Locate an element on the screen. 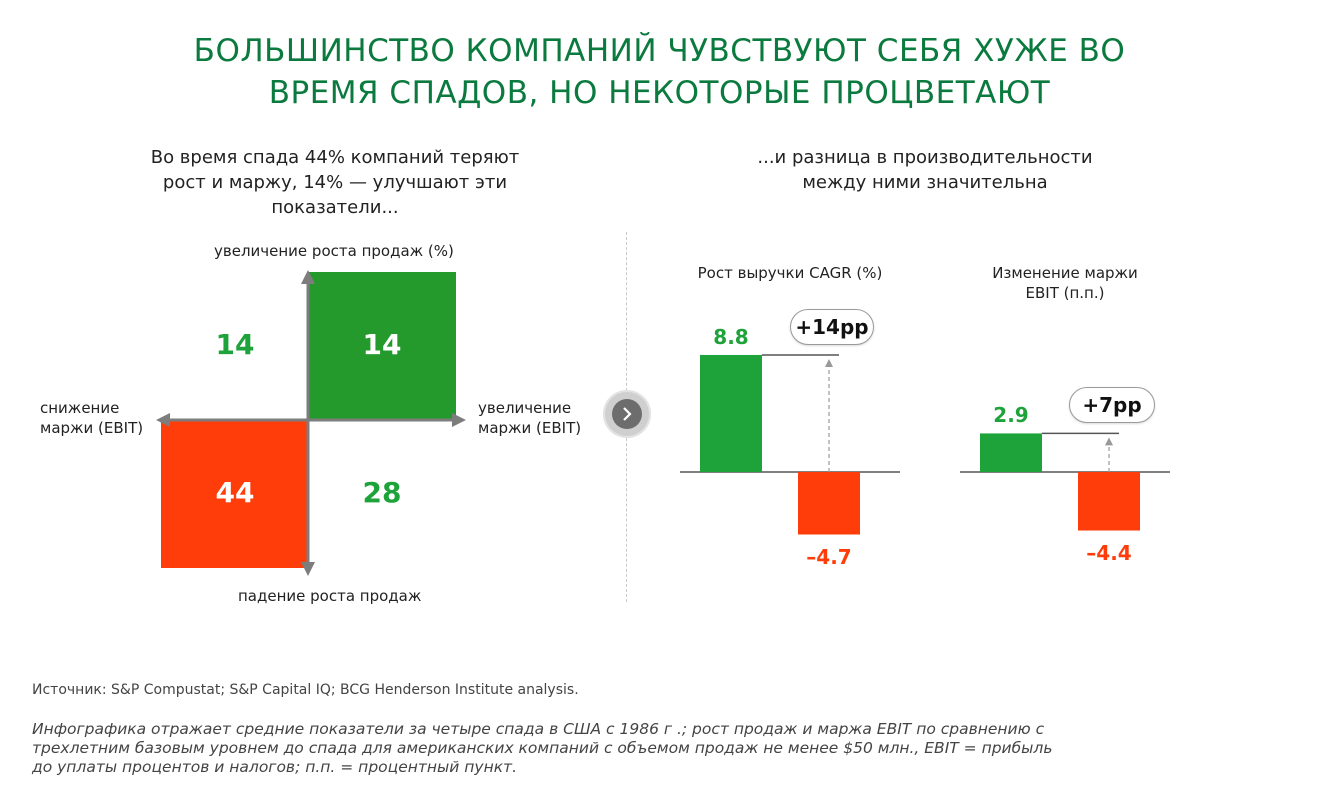 The height and width of the screenshot is (809, 1319). revenue-bar-label-positive: 8.8 is located at coordinates (731, 336).